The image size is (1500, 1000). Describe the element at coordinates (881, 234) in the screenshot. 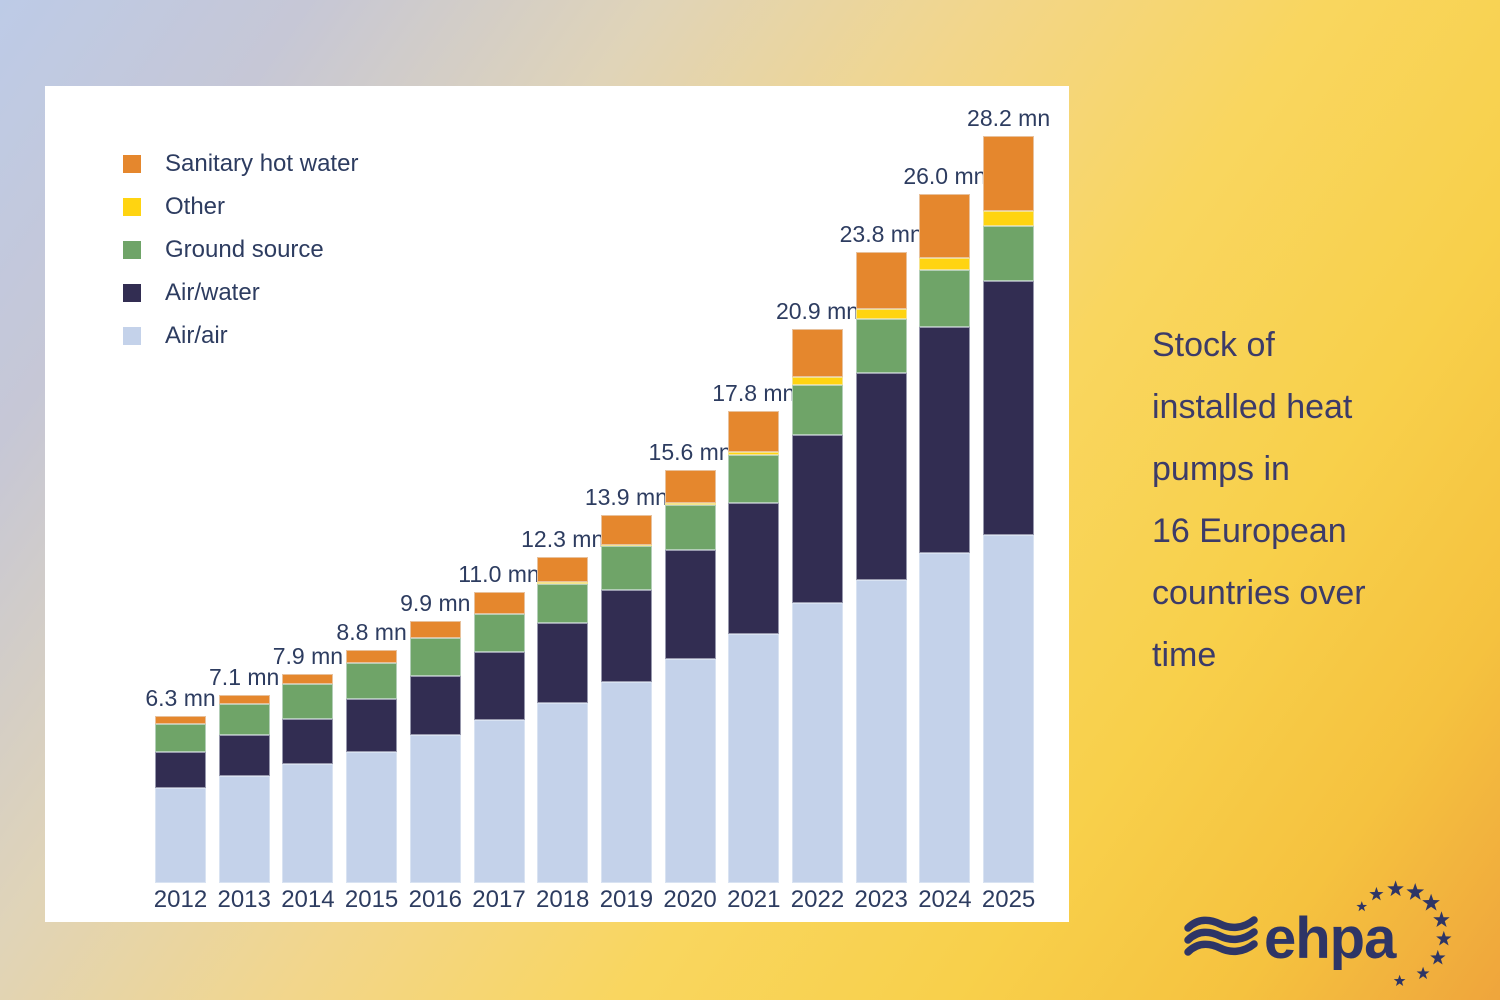

I see `bar-total-label: 23.8 mn` at that location.